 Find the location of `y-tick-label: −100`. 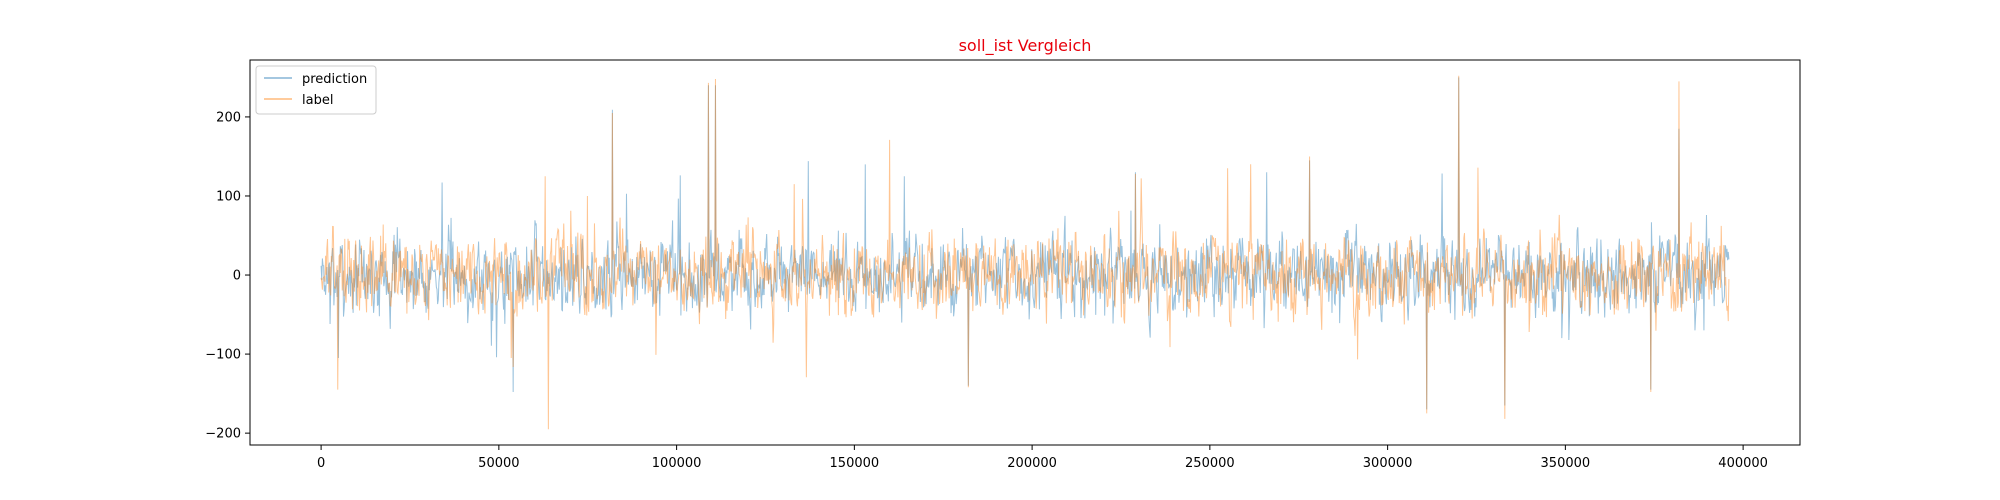

y-tick-label: −100 is located at coordinates (223, 355).